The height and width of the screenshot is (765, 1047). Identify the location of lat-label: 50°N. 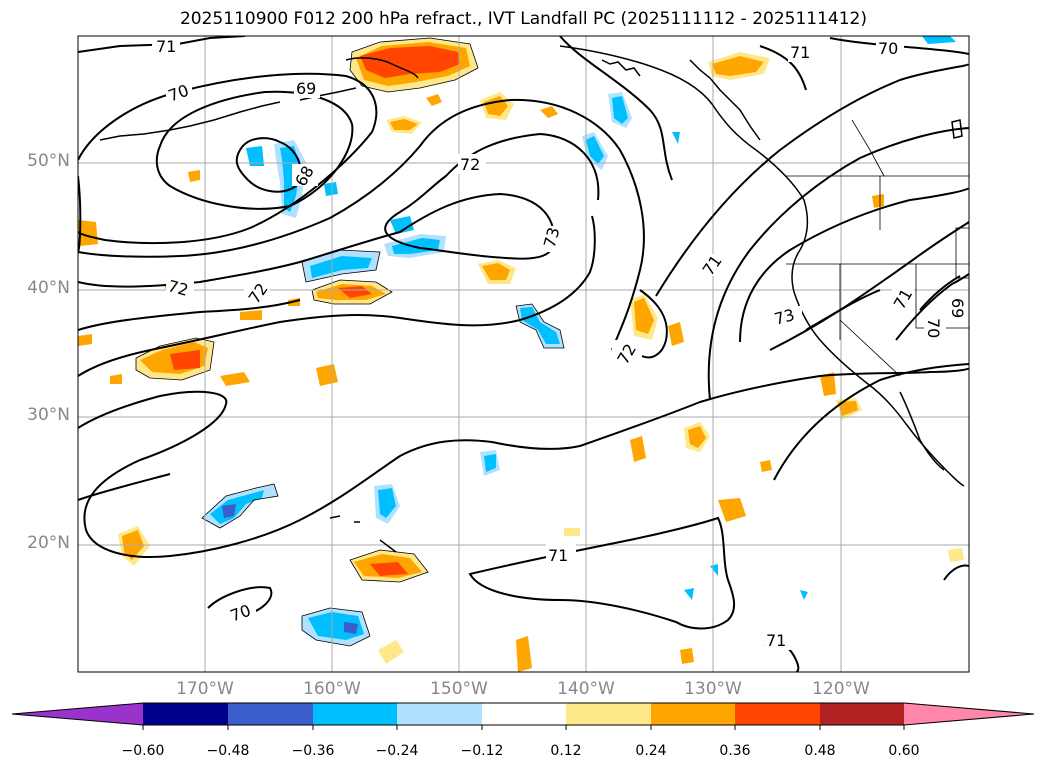
(48, 161).